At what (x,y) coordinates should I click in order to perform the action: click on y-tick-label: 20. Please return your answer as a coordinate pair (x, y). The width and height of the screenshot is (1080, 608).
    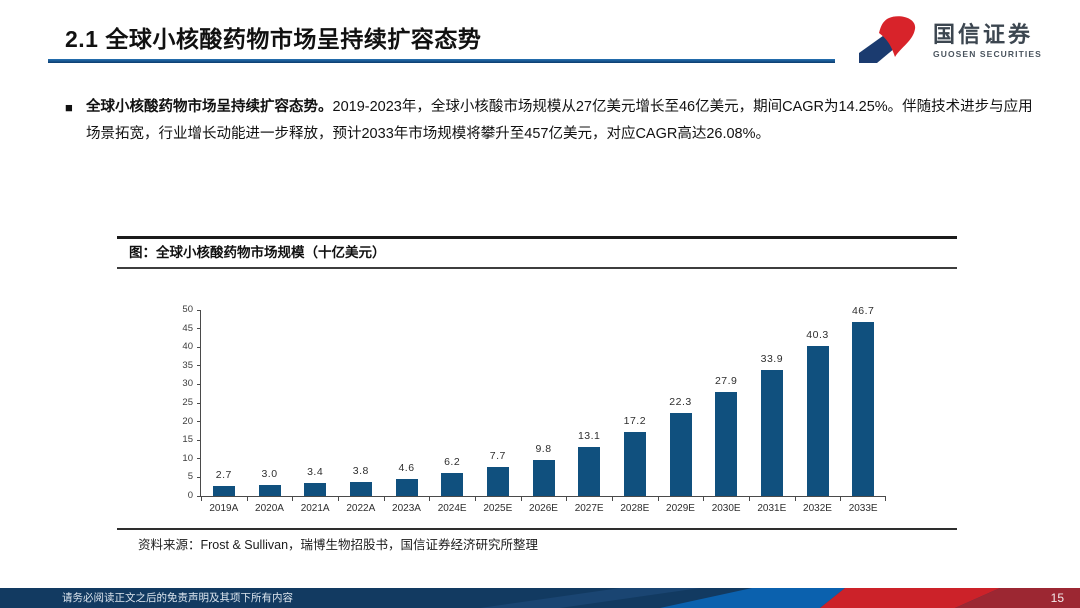
    Looking at the image, I should click on (187, 421).